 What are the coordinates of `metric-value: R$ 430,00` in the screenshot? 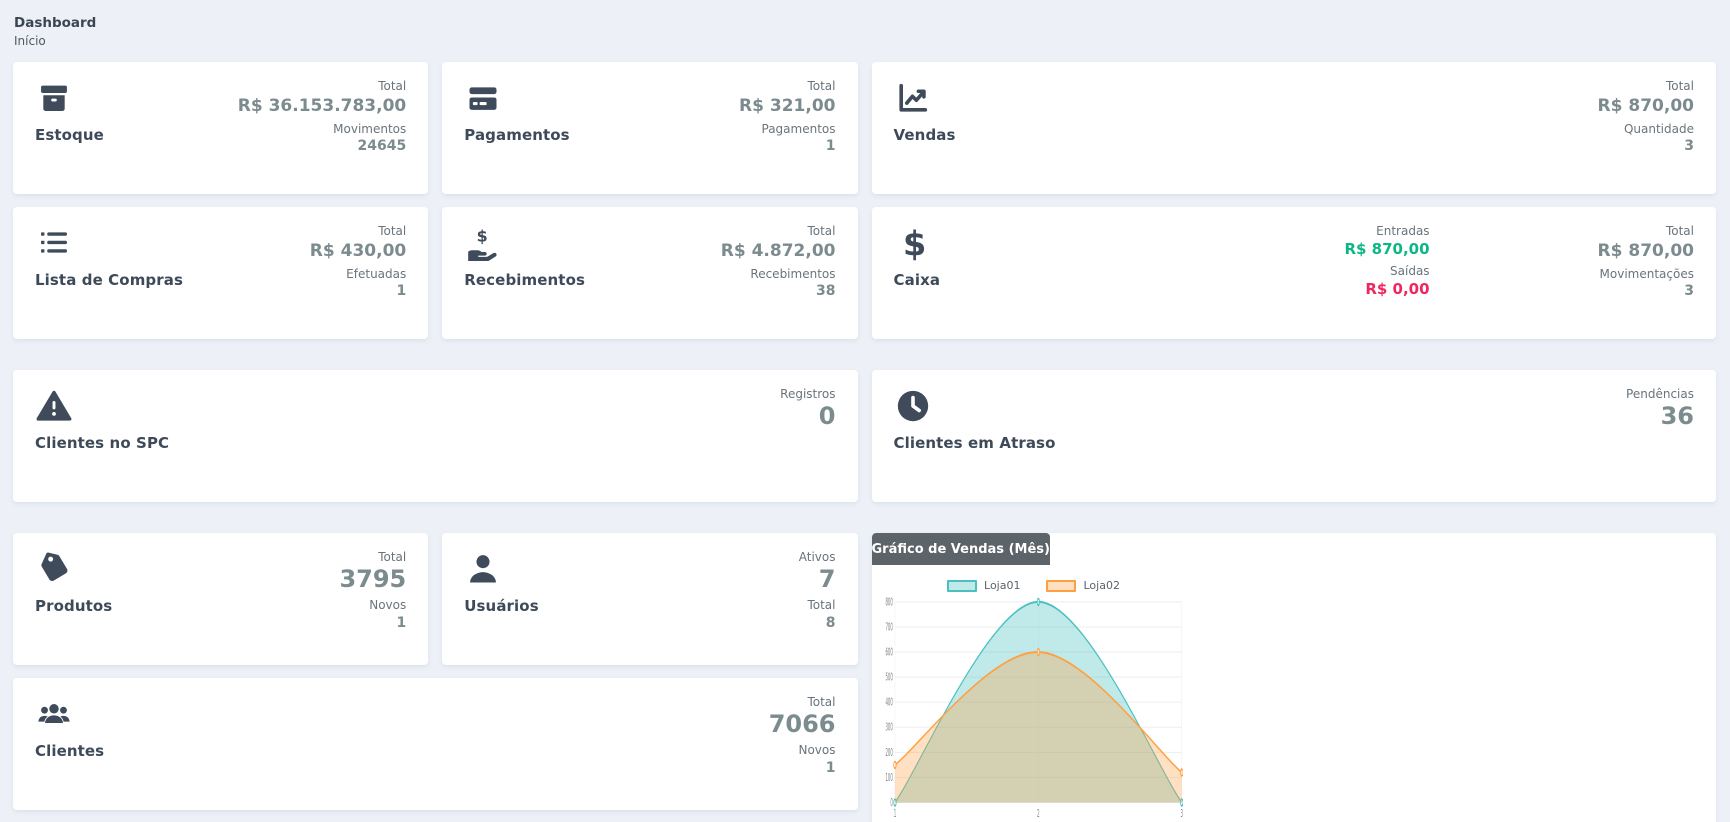 It's located at (358, 250).